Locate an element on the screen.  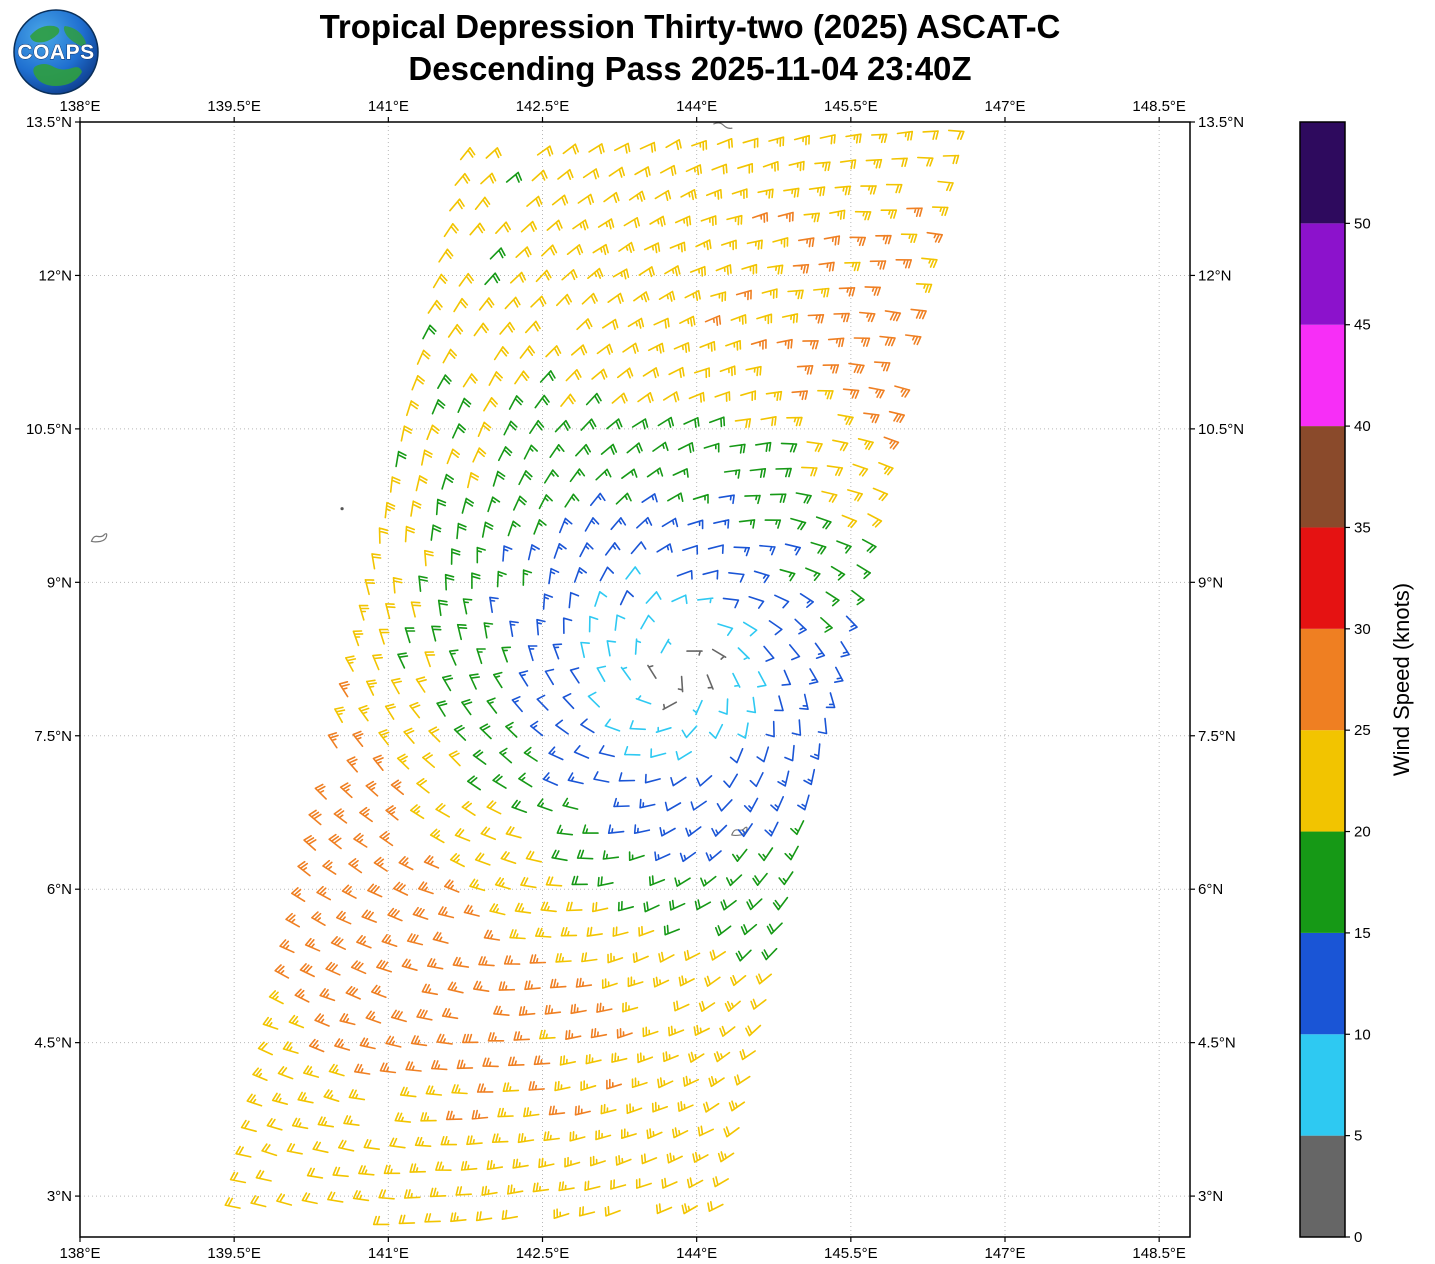
x-tick-label-top: 139.5°E is located at coordinates (234, 106).